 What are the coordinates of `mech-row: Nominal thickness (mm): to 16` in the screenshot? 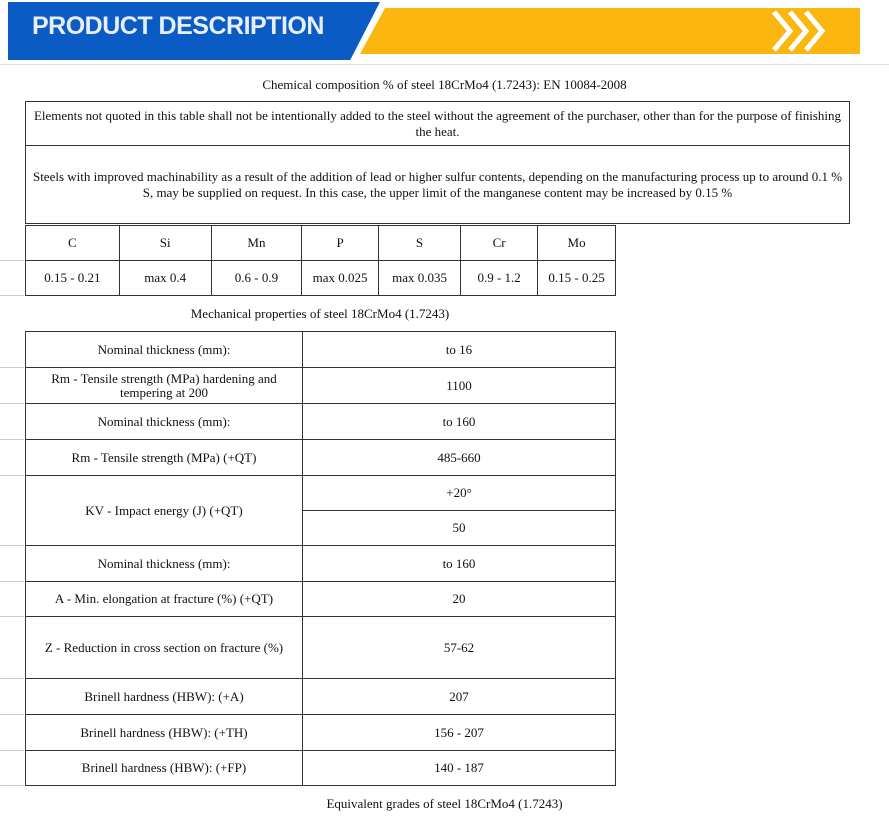 It's located at (320, 349).